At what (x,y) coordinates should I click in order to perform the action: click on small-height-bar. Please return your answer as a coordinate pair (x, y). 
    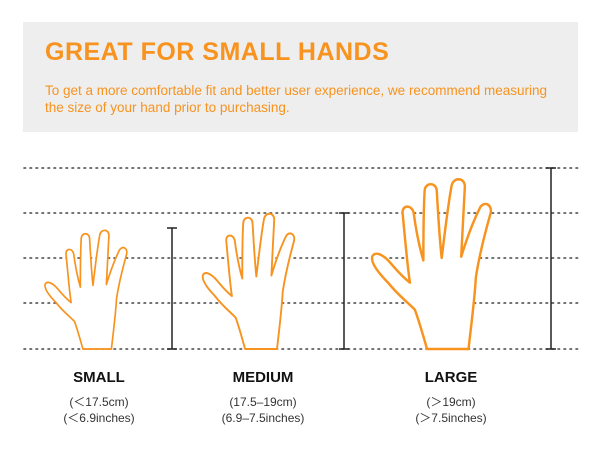
    Looking at the image, I should click on (172, 288).